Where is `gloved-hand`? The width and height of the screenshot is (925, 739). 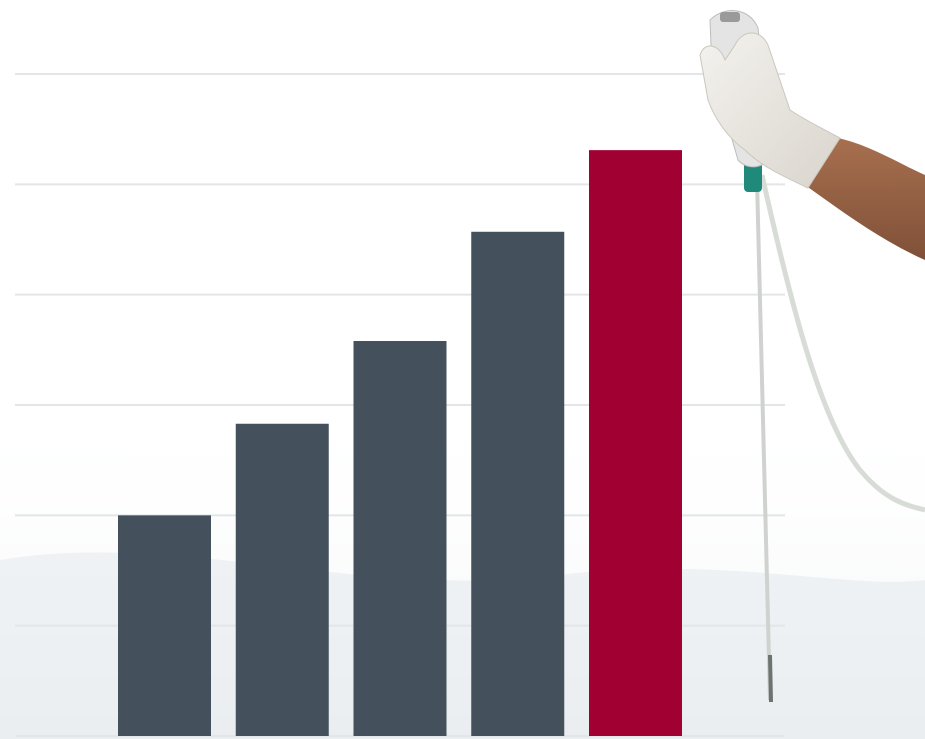
gloved-hand is located at coordinates (770, 110).